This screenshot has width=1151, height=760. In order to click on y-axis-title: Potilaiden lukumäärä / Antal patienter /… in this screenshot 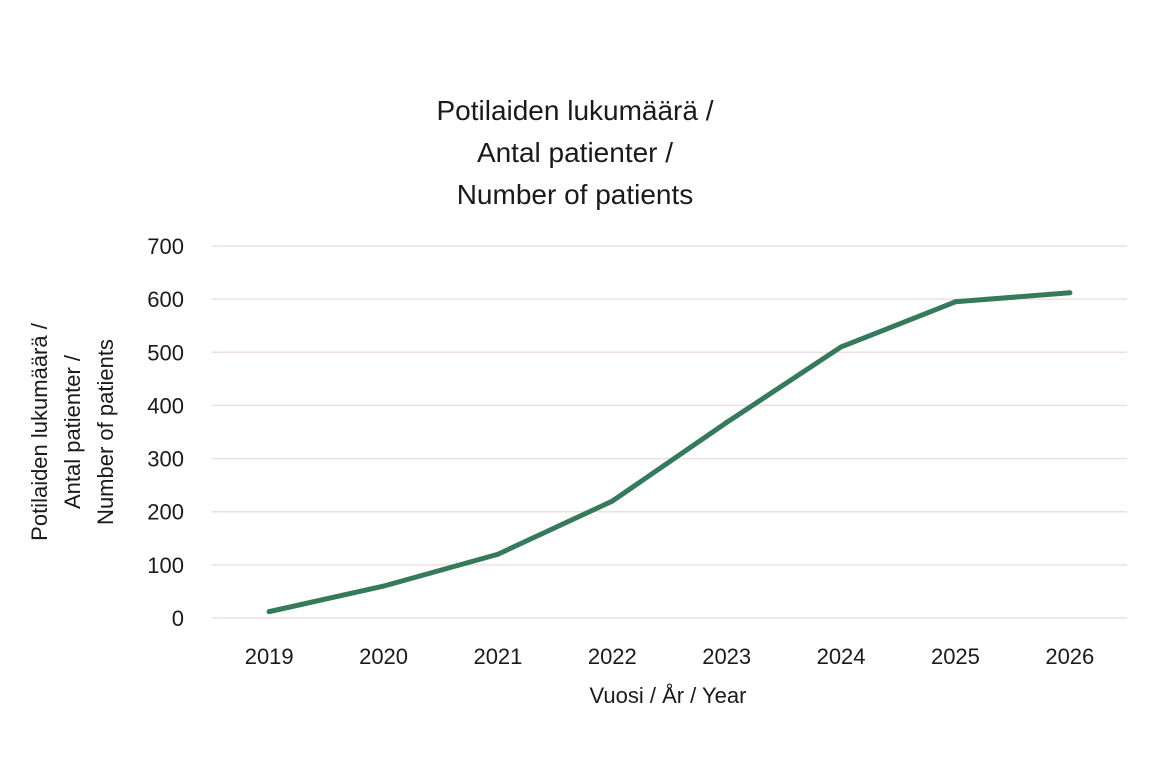, I will do `click(72, 431)`.